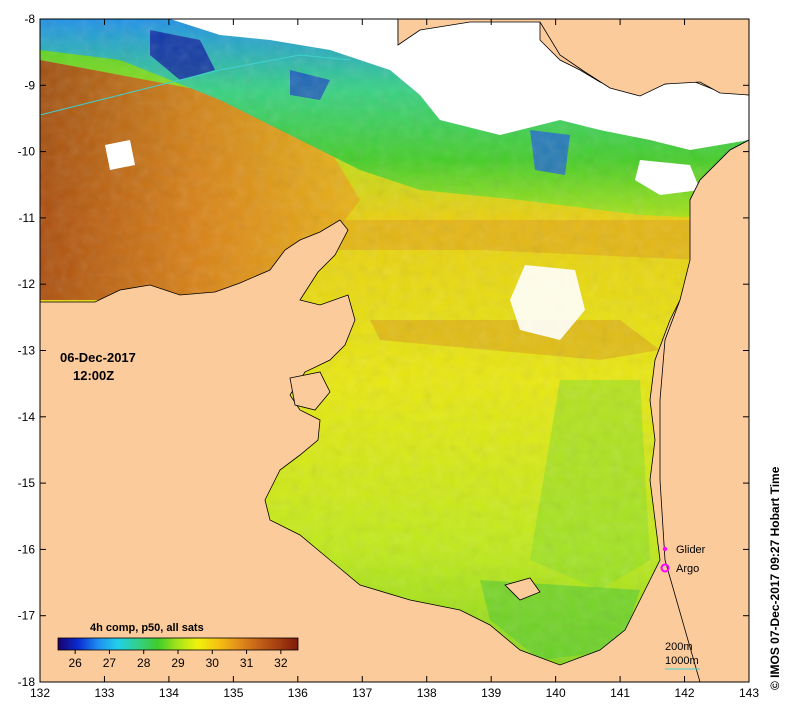  I want to click on y-tick-label: -13, so click(27, 351).